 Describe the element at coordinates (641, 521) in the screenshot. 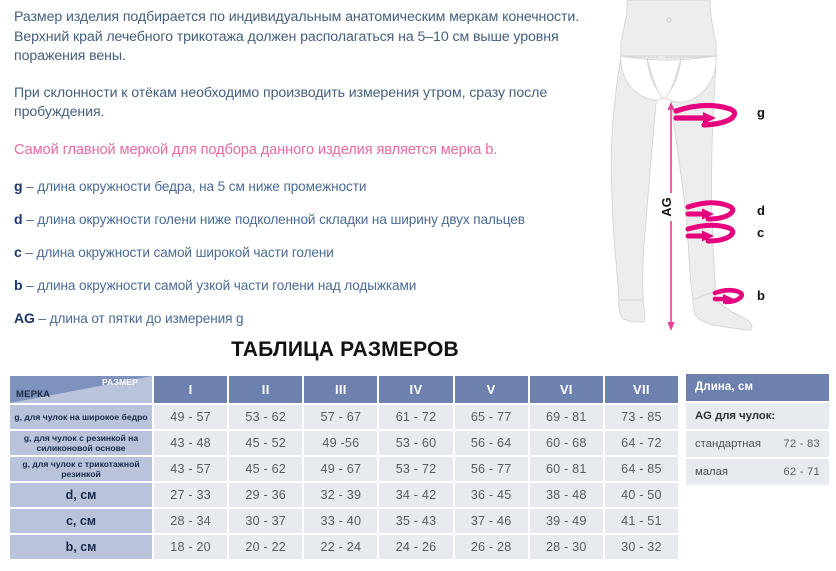

I see `cell-r4-c6: 41 - 51` at that location.